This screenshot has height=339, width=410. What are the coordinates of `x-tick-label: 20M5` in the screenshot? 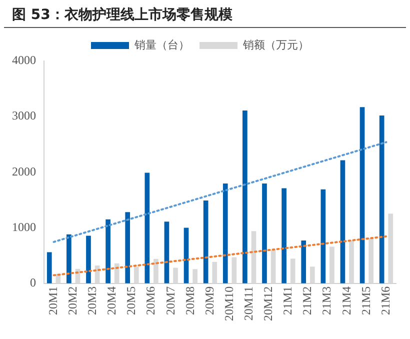 It's located at (131, 300).